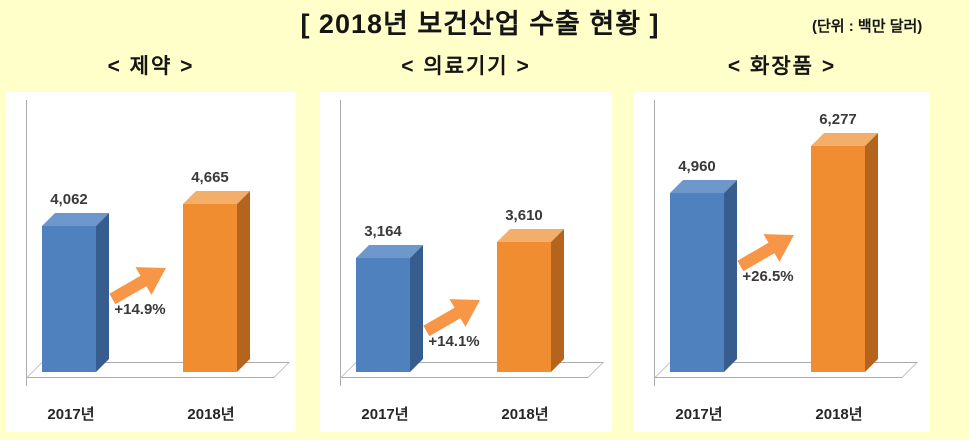 This screenshot has height=440, width=969. I want to click on bar-value-label: 3,610, so click(524, 215).